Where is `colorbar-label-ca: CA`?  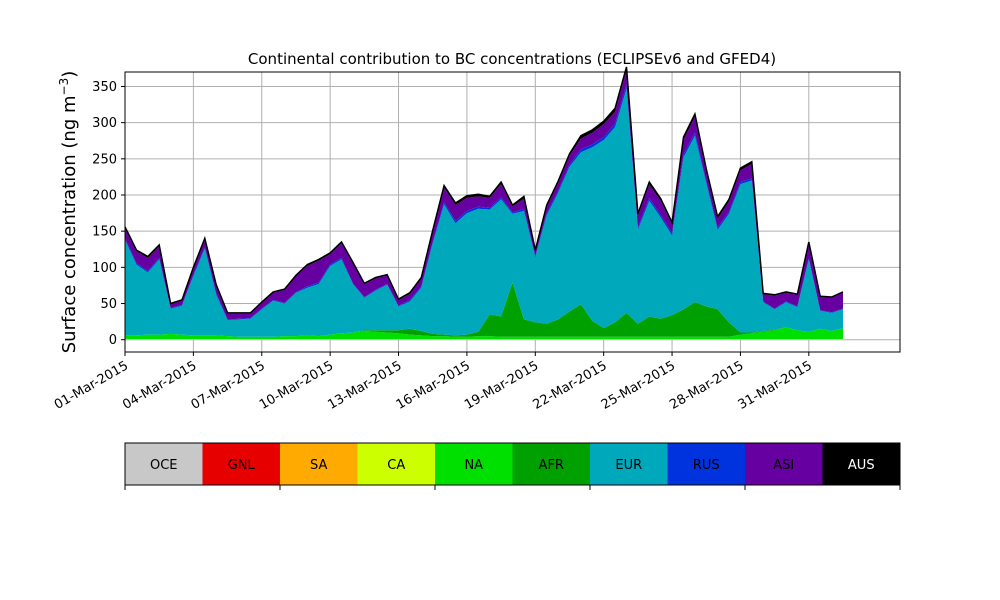
colorbar-label-ca: CA is located at coordinates (396, 465).